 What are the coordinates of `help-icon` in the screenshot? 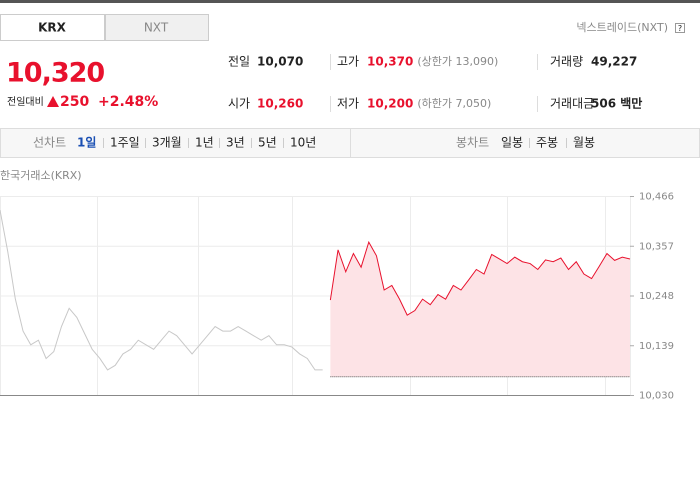 It's located at (680, 28).